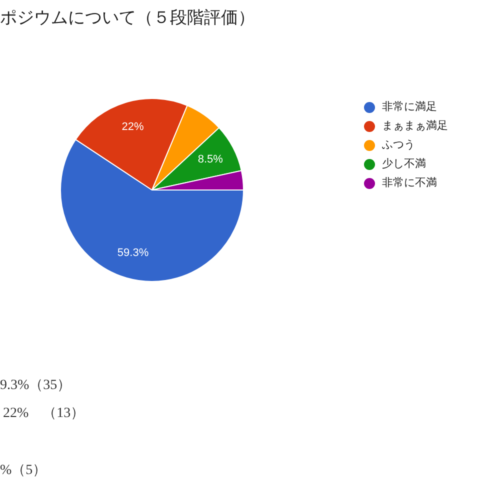 The image size is (480, 480). Describe the element at coordinates (409, 183) in the screenshot. I see `legend-label: 非常に不満` at that location.